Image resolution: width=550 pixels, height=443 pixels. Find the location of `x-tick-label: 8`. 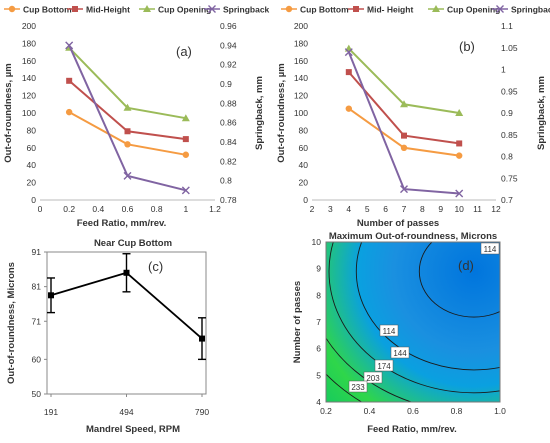

x-tick-label: 8 is located at coordinates (422, 209).